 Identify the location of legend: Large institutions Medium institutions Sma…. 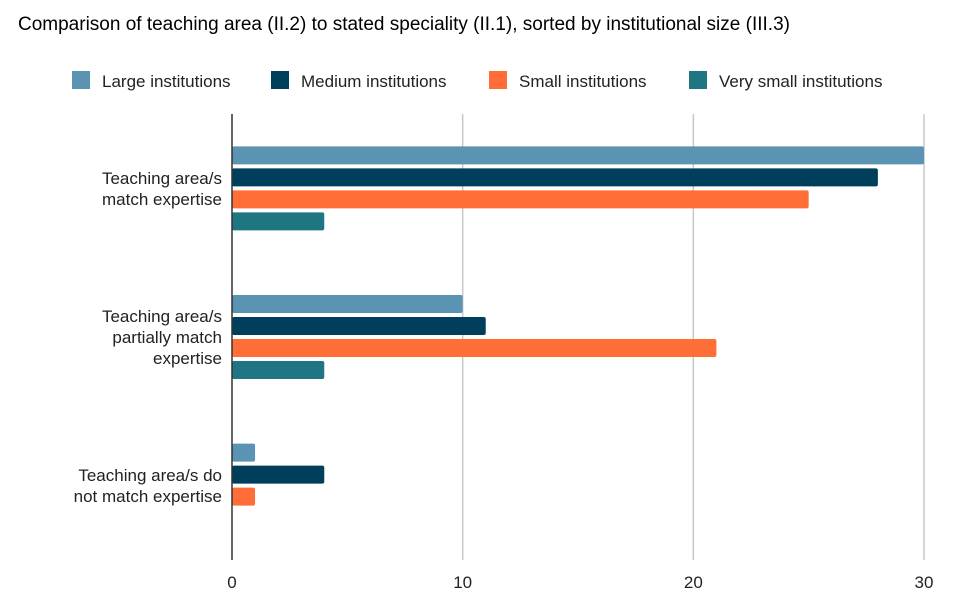
(477, 81).